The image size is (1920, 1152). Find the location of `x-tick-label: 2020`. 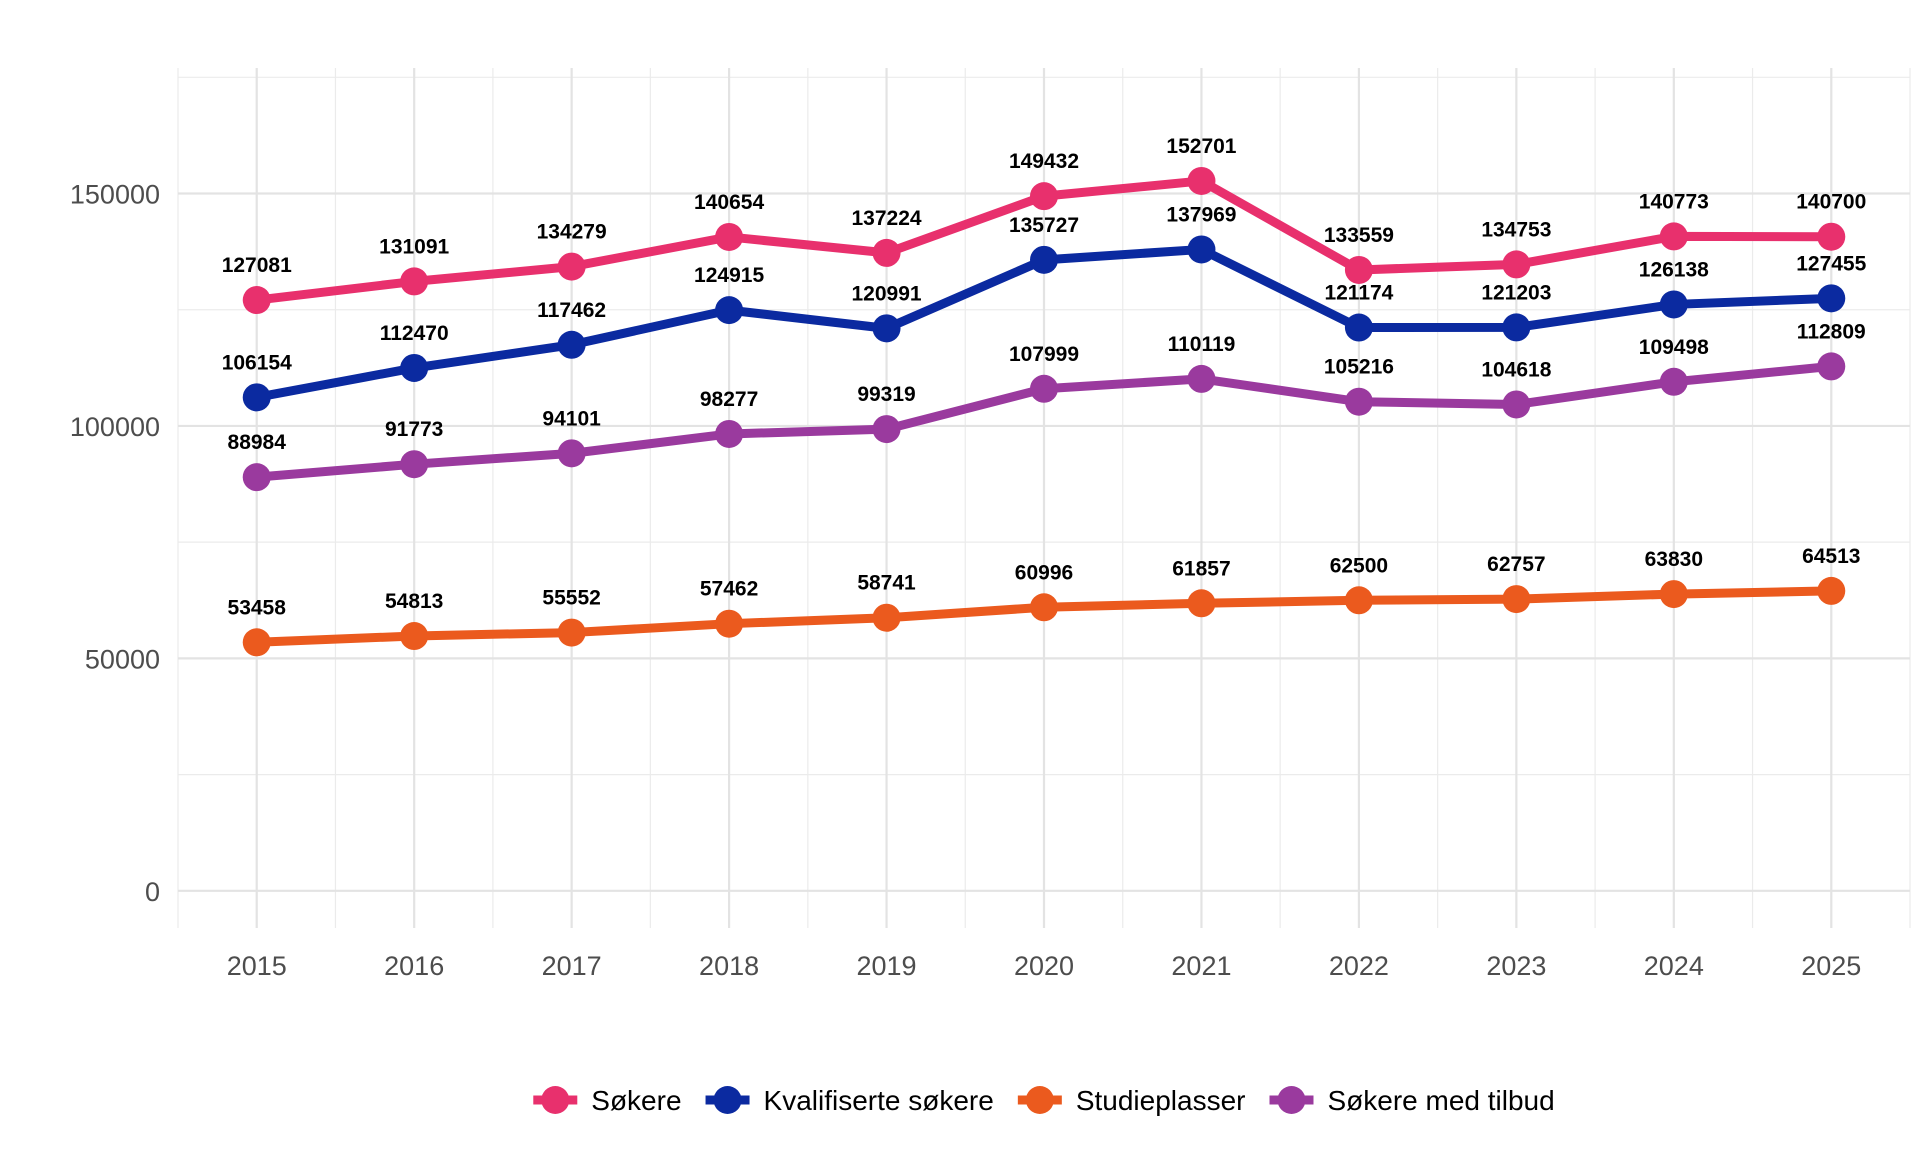

x-tick-label: 2020 is located at coordinates (1044, 966).